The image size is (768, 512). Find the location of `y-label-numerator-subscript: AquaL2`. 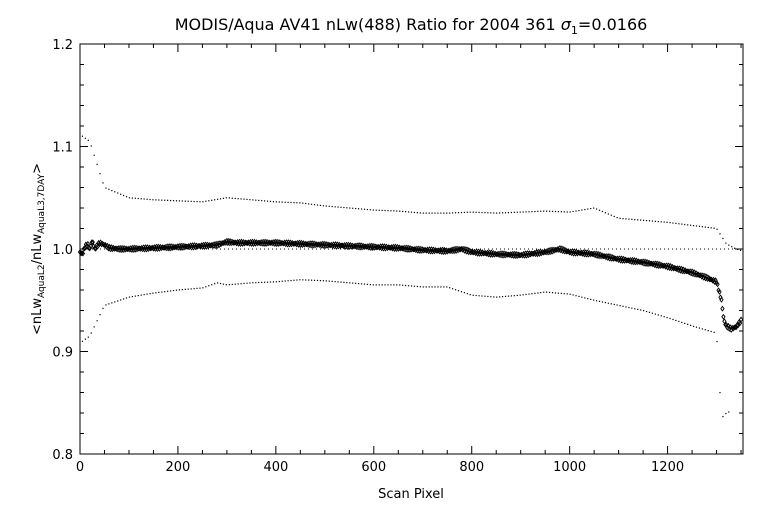

y-label-numerator-subscript: AquaL2 is located at coordinates (42, 281).